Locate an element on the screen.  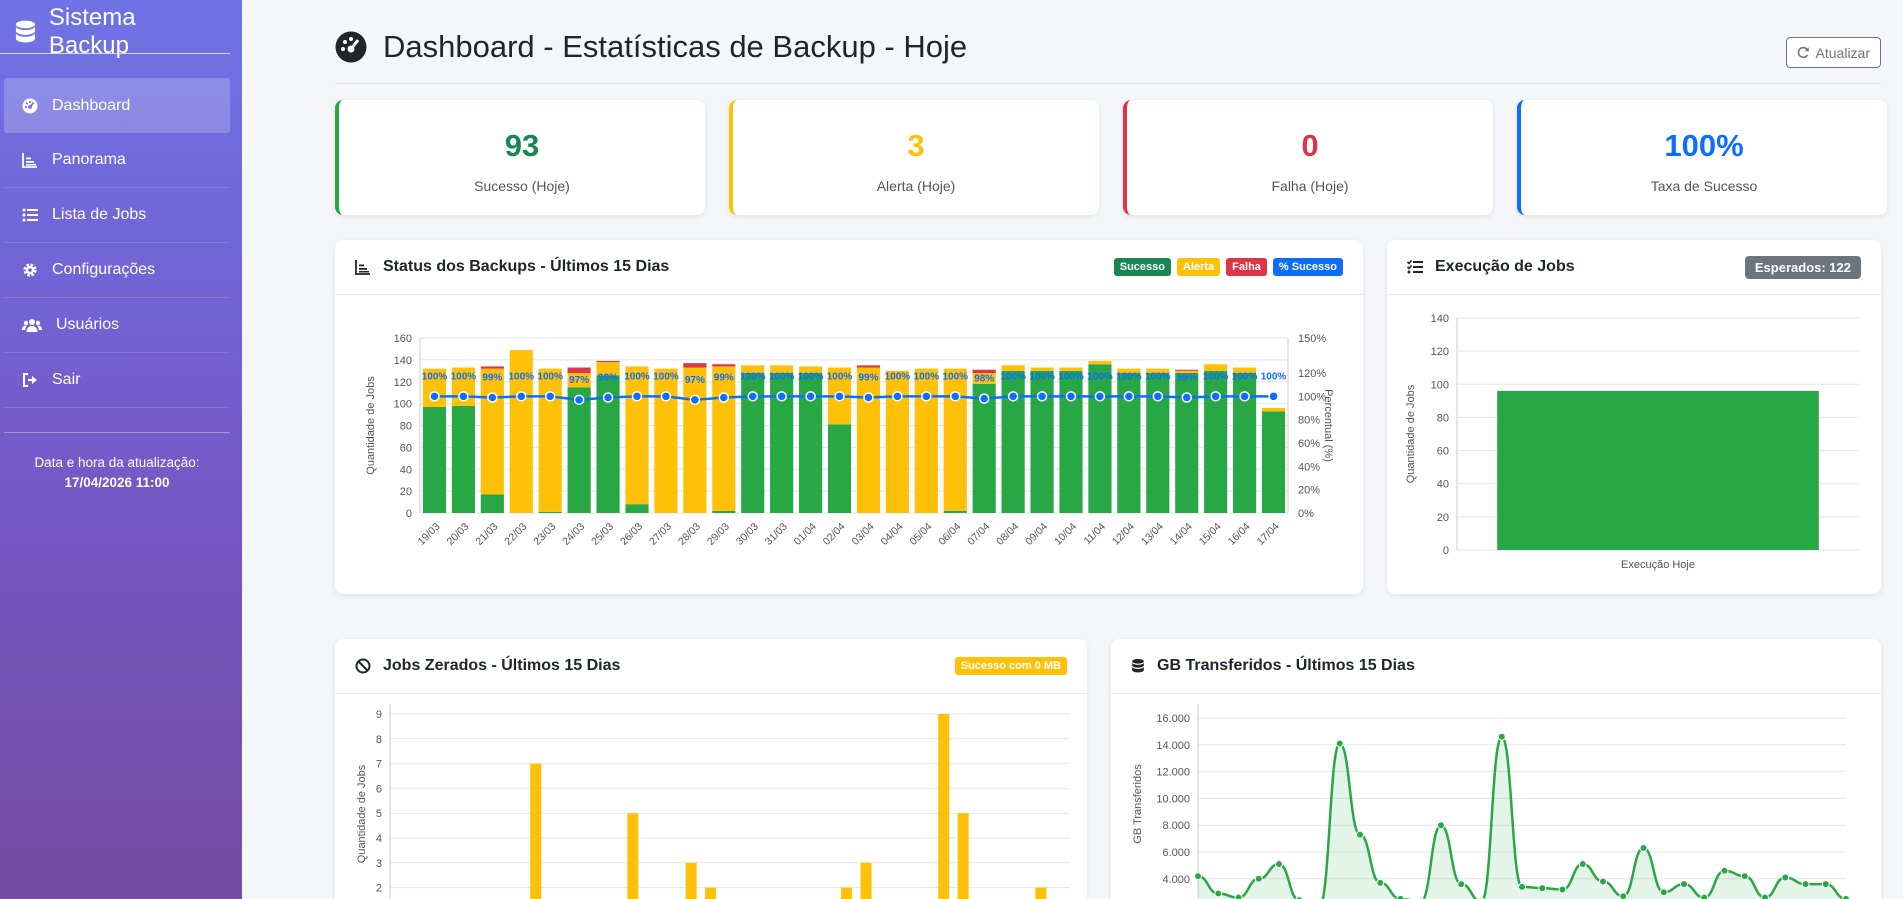
x-tick-label: 02/04 is located at coordinates (834, 534).